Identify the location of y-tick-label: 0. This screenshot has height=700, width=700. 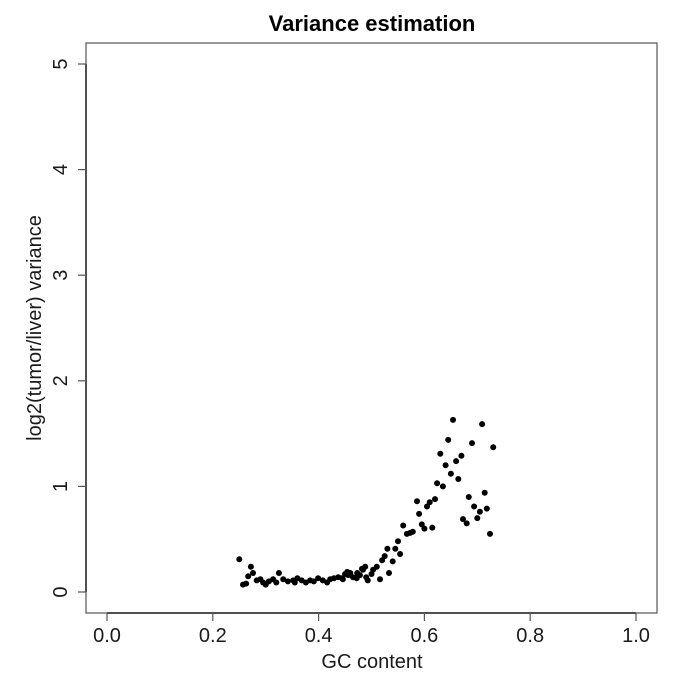
(61, 591).